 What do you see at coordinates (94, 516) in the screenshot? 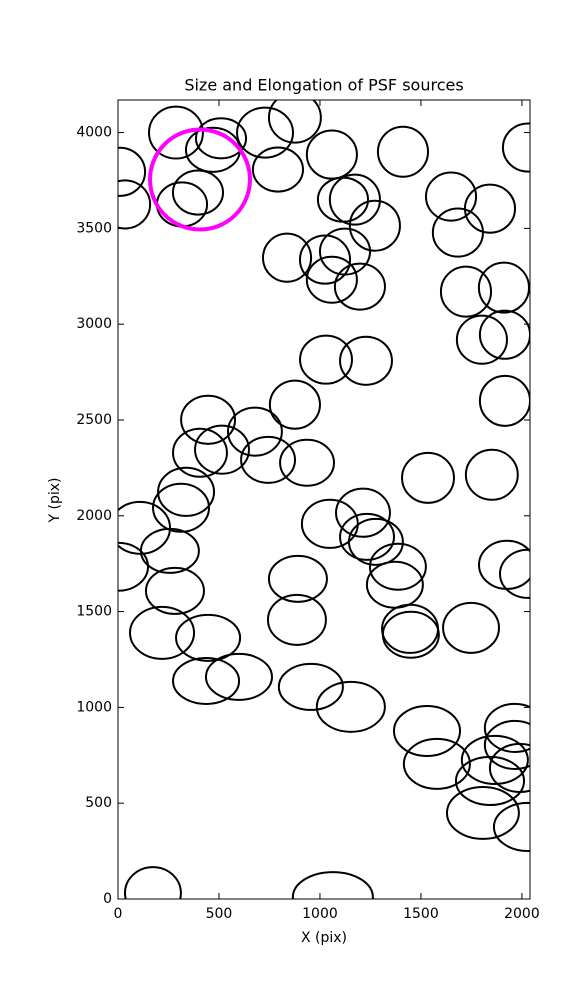
I see `y-tick-label: 2000` at bounding box center [94, 516].